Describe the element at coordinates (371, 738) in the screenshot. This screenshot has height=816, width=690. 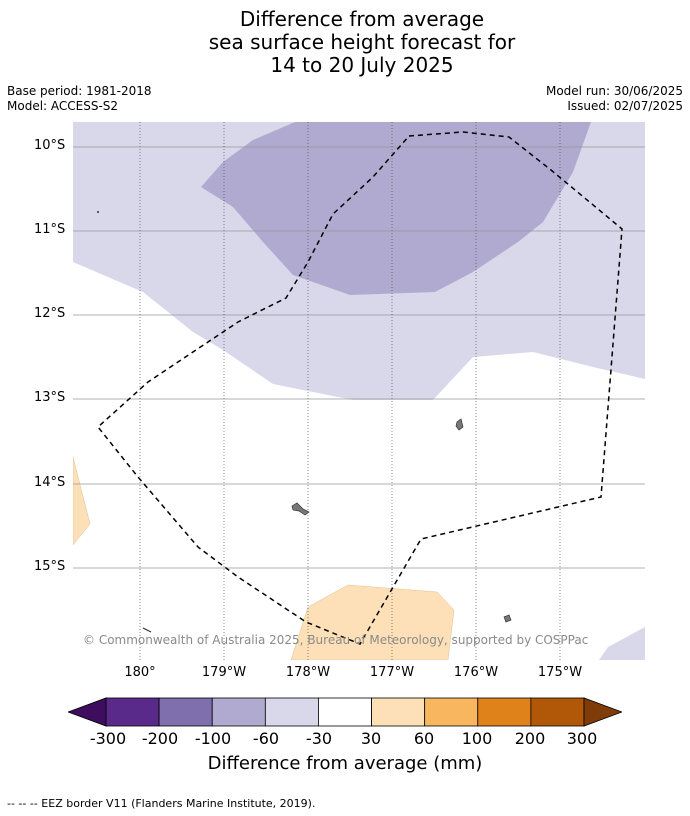
I see `colorbar-tick: 30` at that location.